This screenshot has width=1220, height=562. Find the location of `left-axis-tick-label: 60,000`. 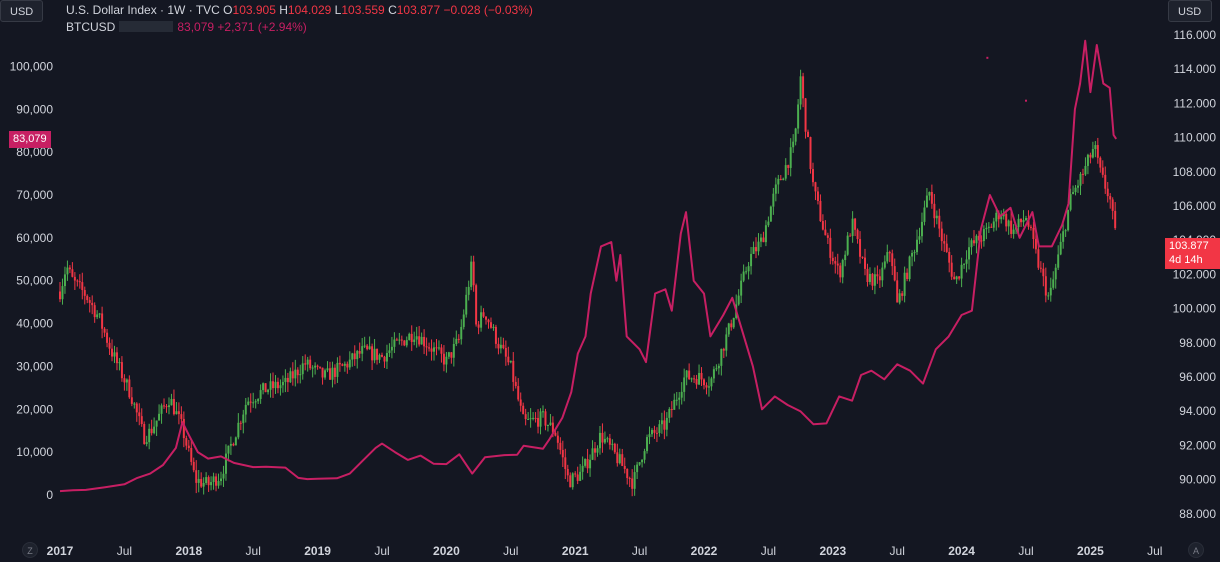

left-axis-tick-label: 60,000 is located at coordinates (34, 238).